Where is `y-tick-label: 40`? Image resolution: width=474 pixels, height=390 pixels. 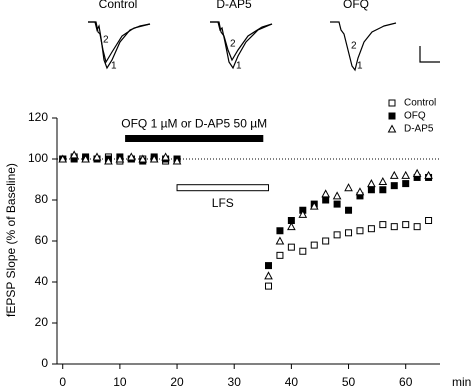 y-tick-label: 40 is located at coordinates (42, 281).